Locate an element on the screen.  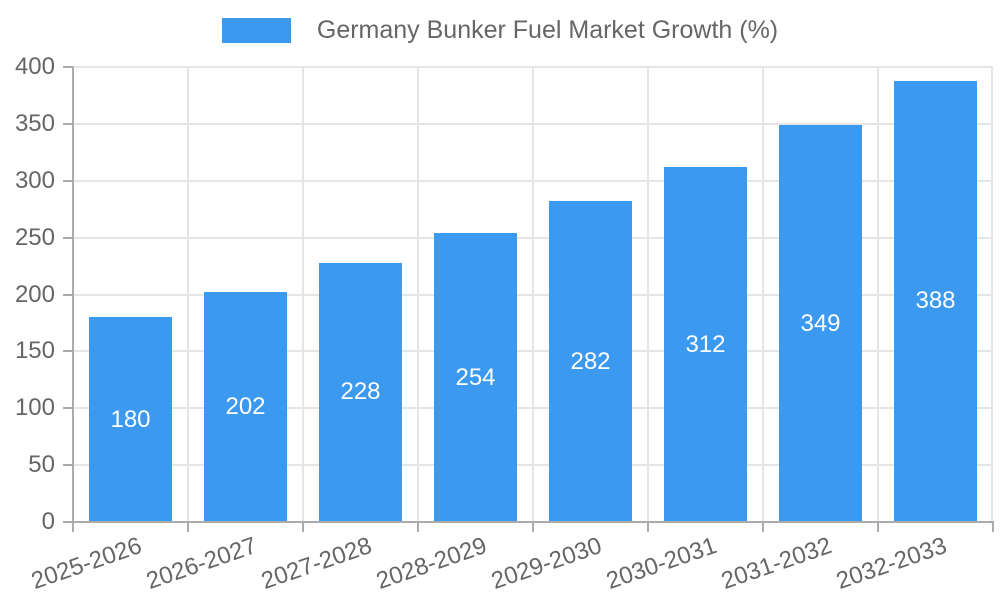
y-axis-tick-label: 200 is located at coordinates (34, 294).